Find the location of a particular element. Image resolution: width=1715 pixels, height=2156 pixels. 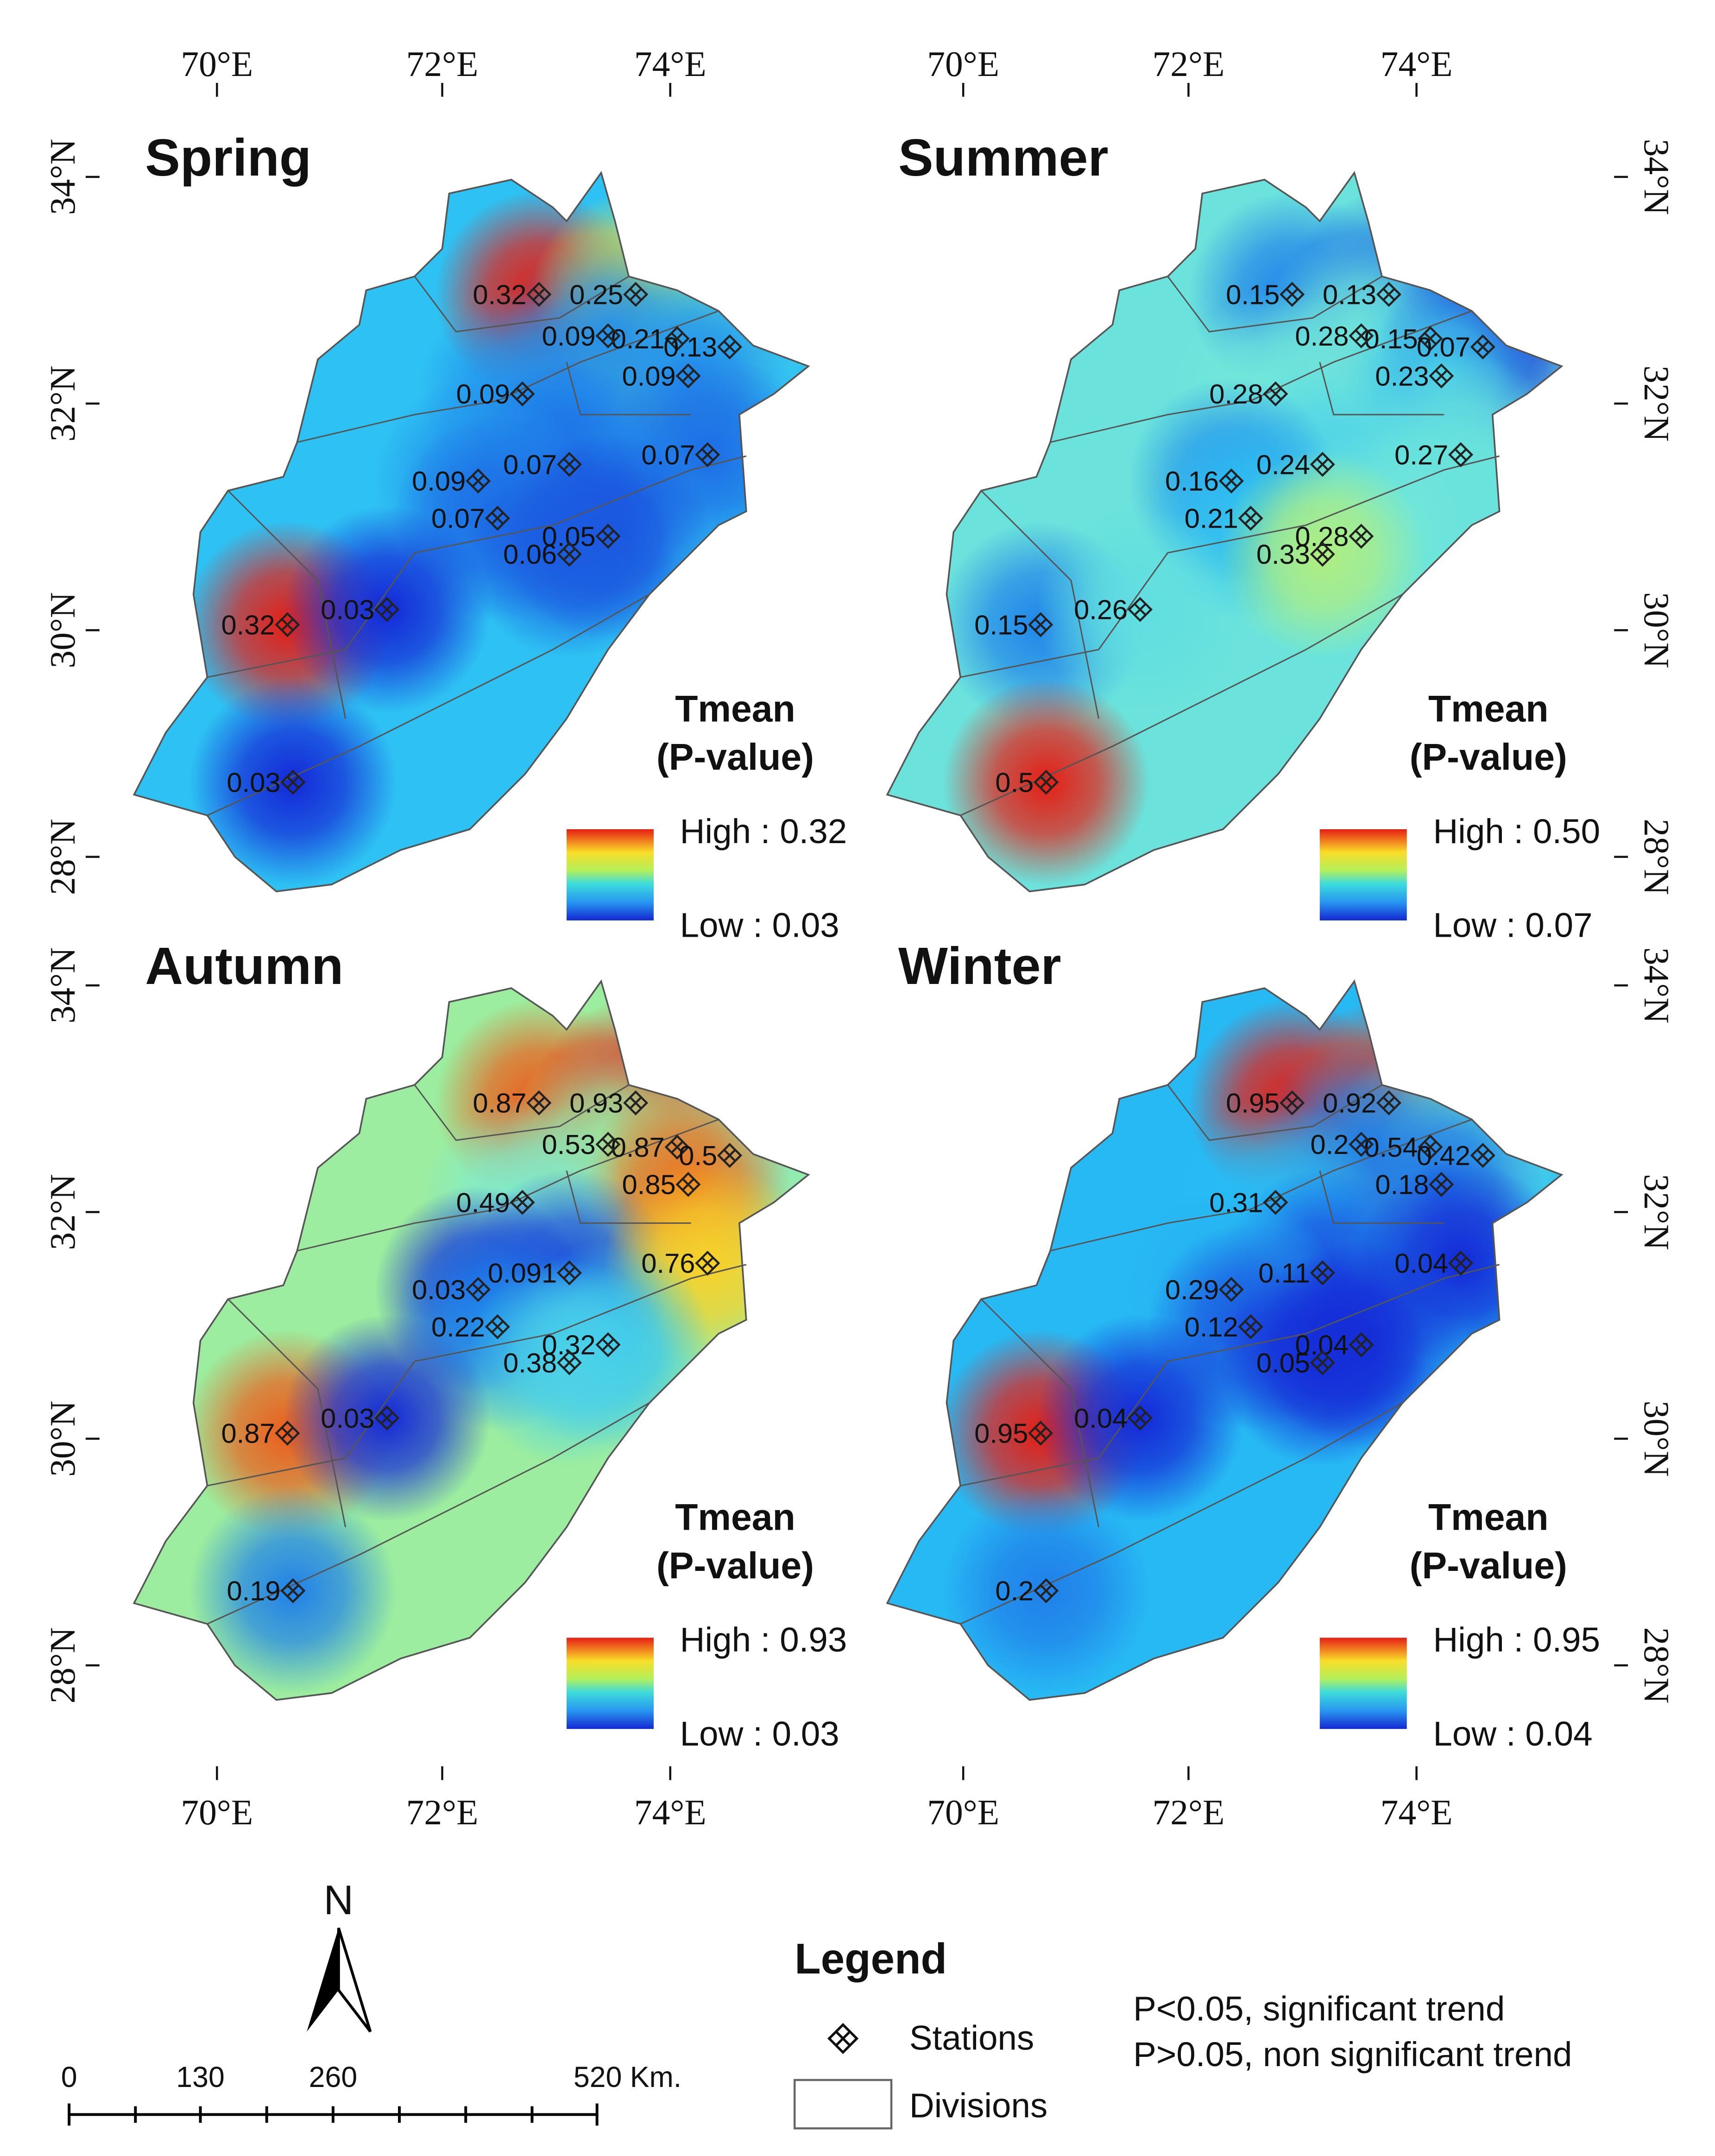

station-label: 0.12 is located at coordinates (1211, 1327).